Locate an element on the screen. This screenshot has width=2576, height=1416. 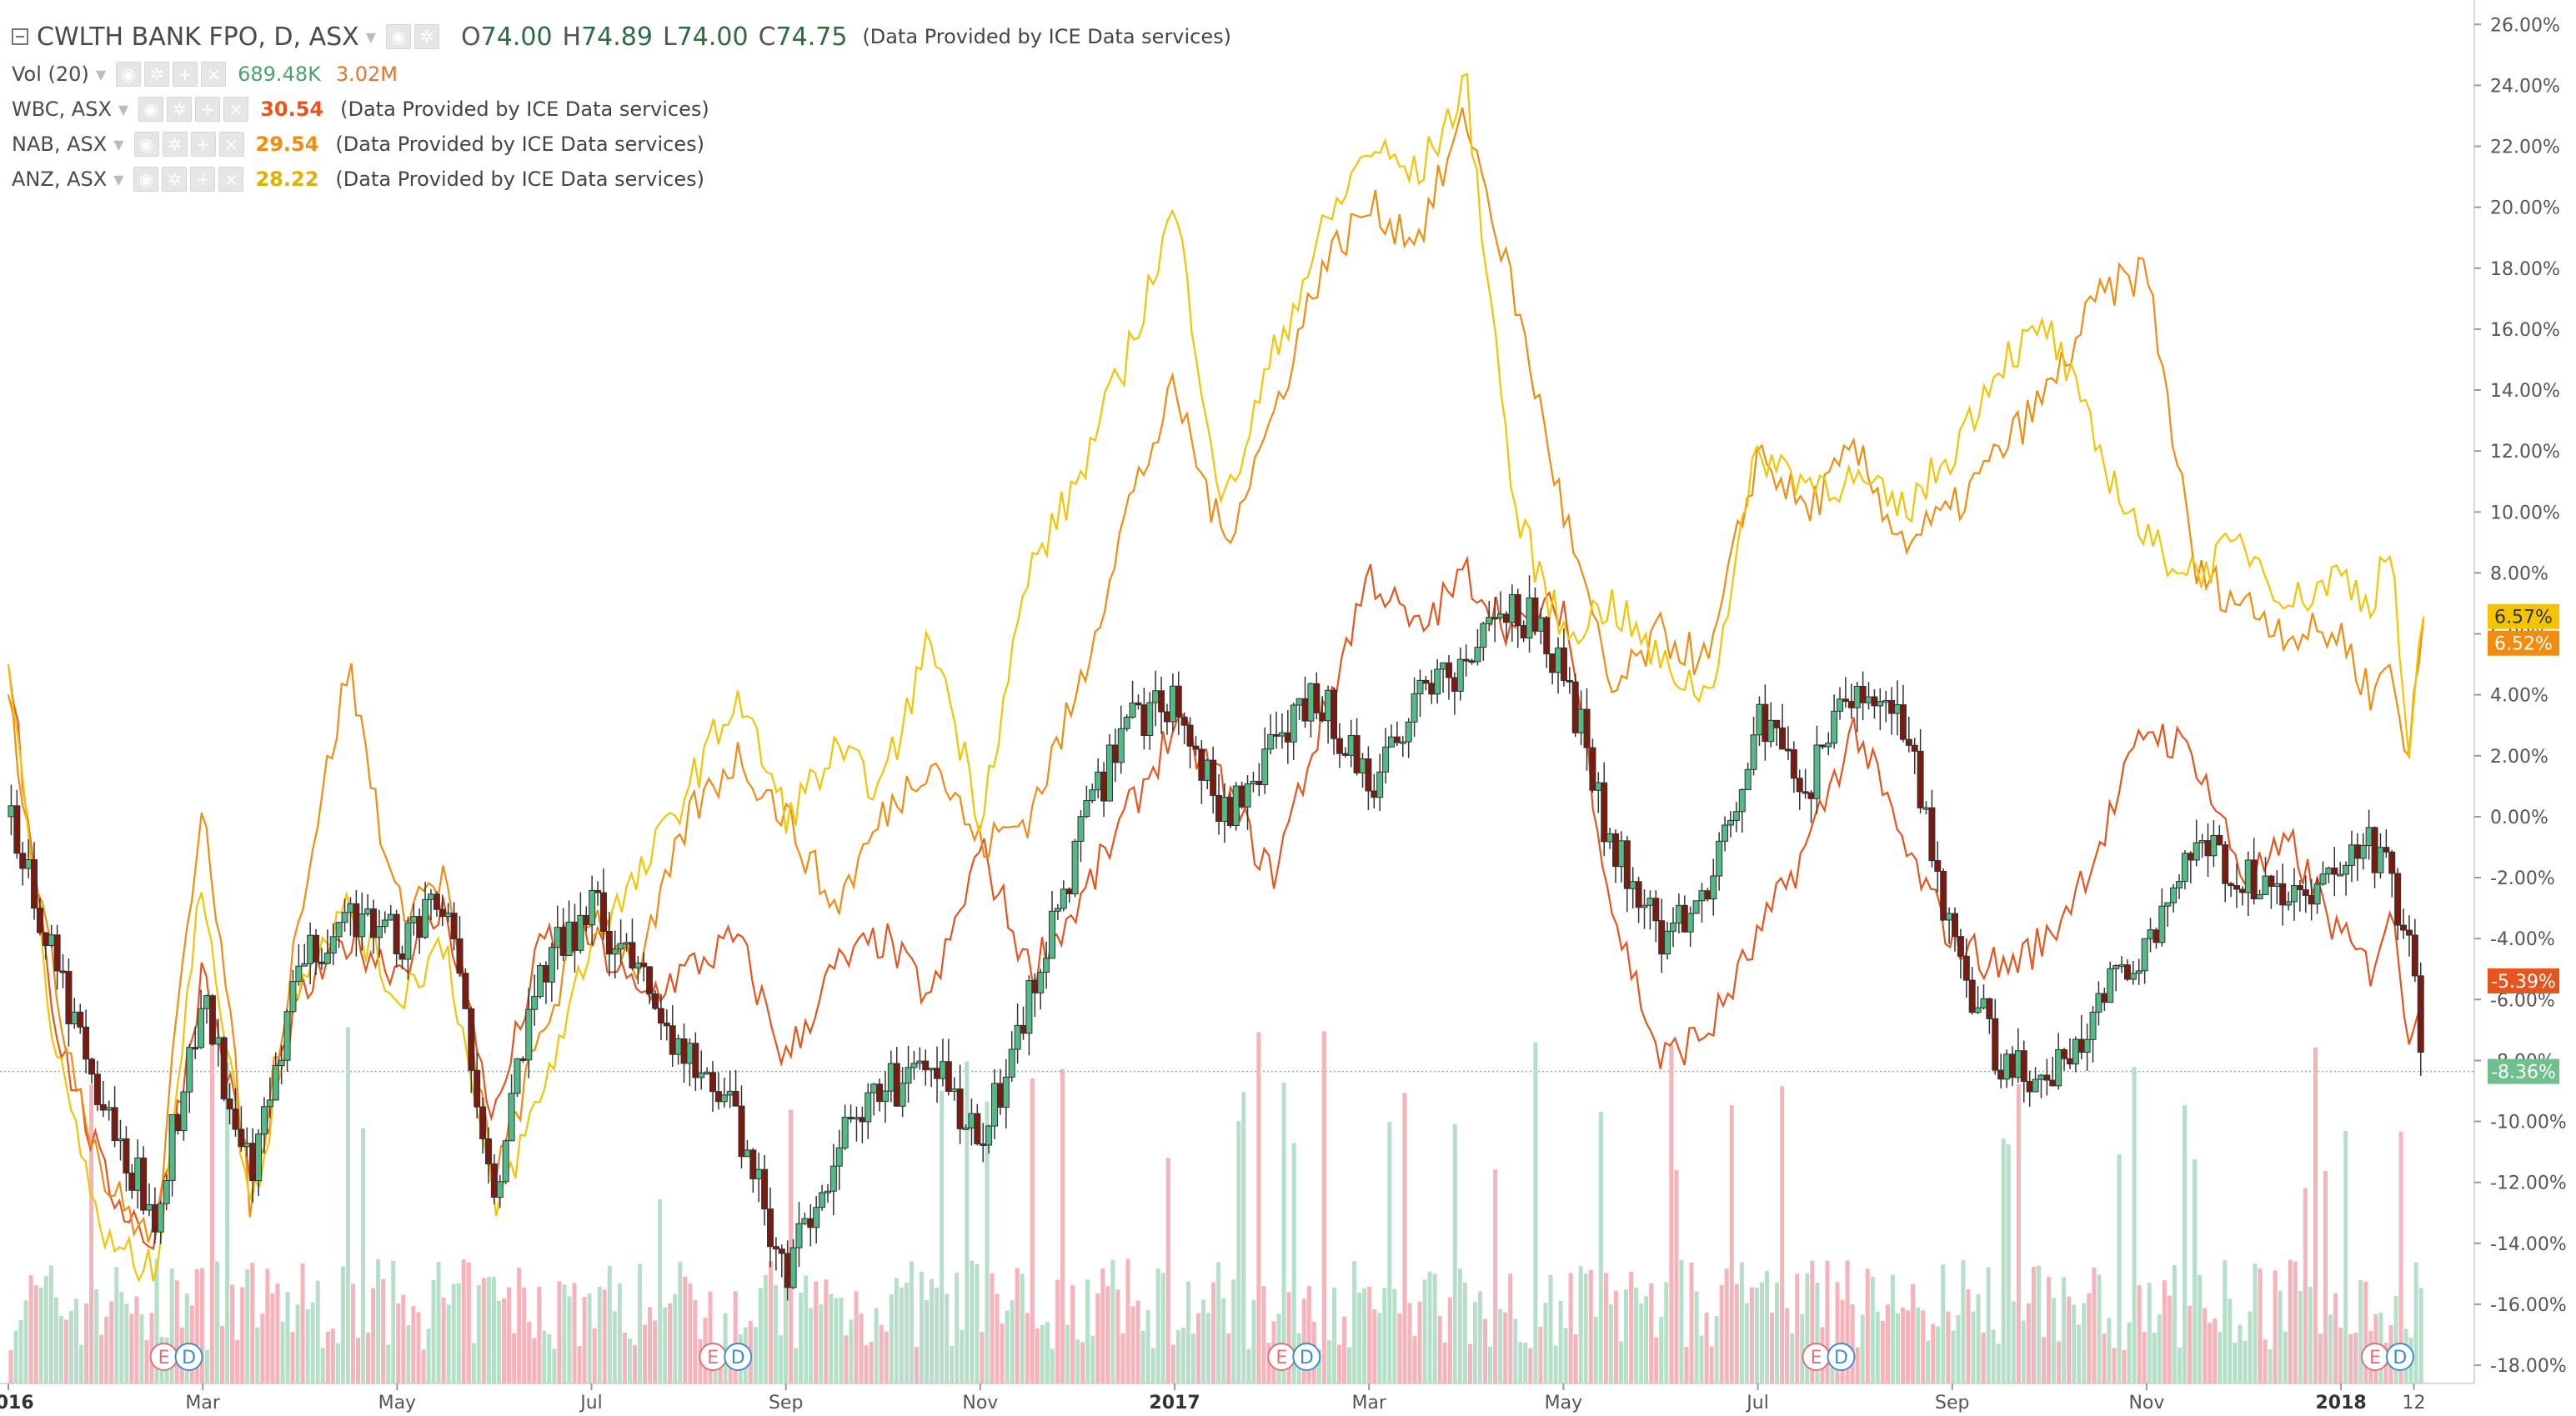
price-tag-label: -5.39% is located at coordinates (2523, 983).